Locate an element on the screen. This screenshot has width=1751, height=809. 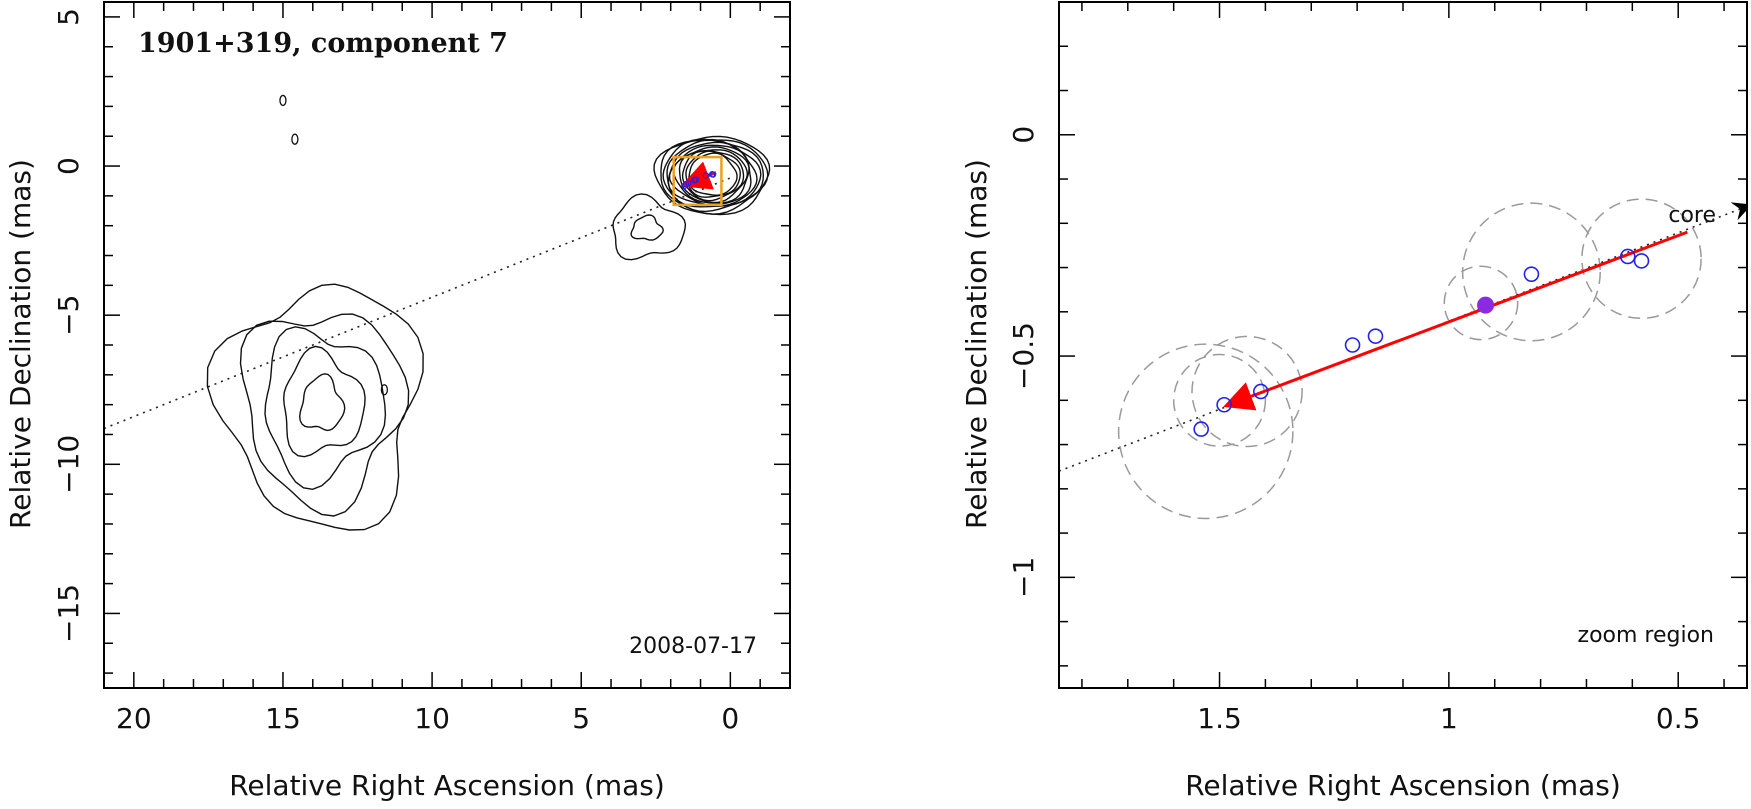
left-x-tick-label: 10 is located at coordinates (432, 718).